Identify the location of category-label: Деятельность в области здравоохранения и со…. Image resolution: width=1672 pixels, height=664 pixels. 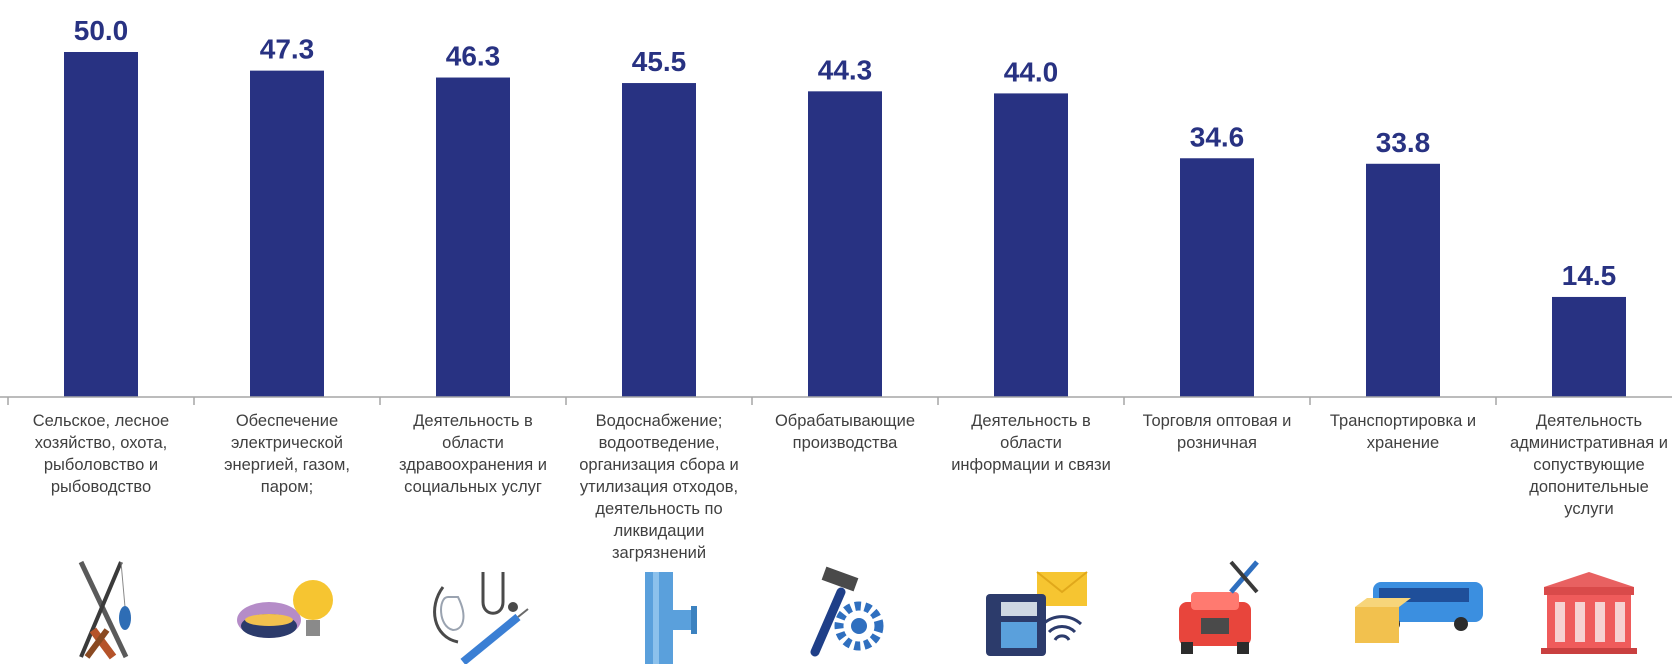
(473, 454).